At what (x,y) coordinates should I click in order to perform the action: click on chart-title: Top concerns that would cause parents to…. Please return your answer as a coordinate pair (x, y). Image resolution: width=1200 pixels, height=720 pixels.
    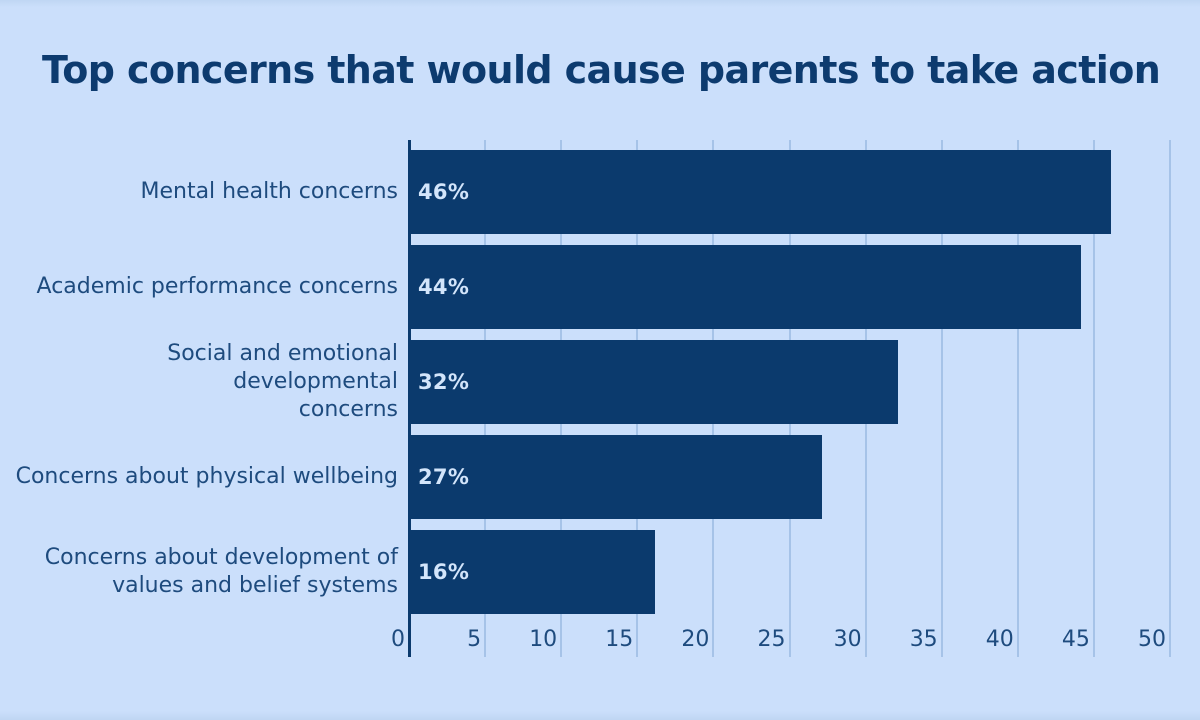
    Looking at the image, I should click on (601, 70).